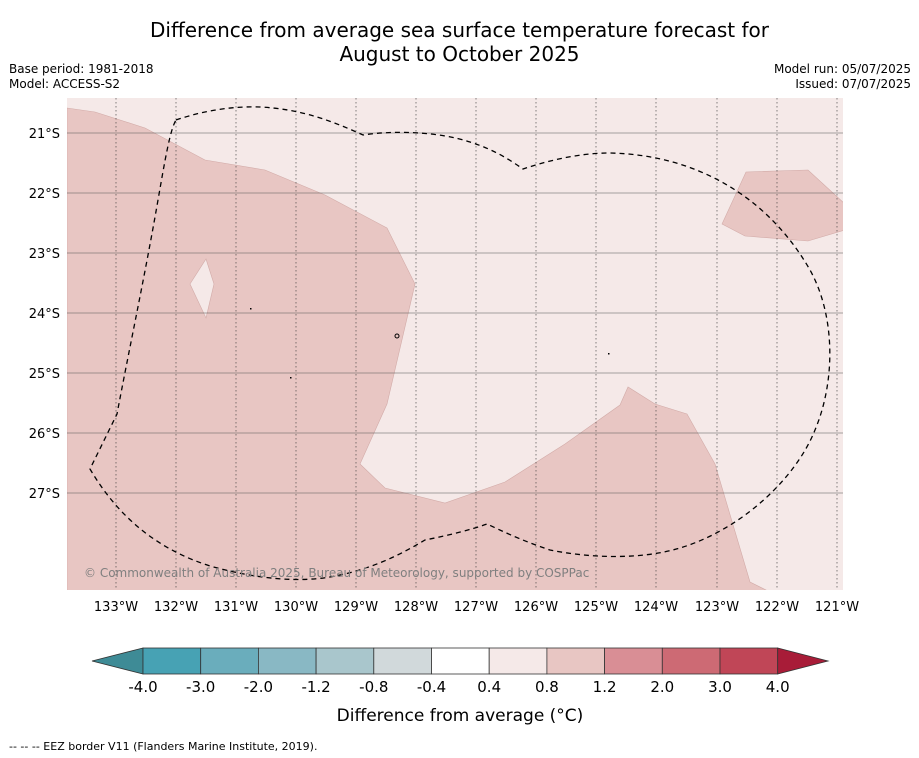  What do you see at coordinates (176, 607) in the screenshot?
I see `longitude-label: 132°W` at bounding box center [176, 607].